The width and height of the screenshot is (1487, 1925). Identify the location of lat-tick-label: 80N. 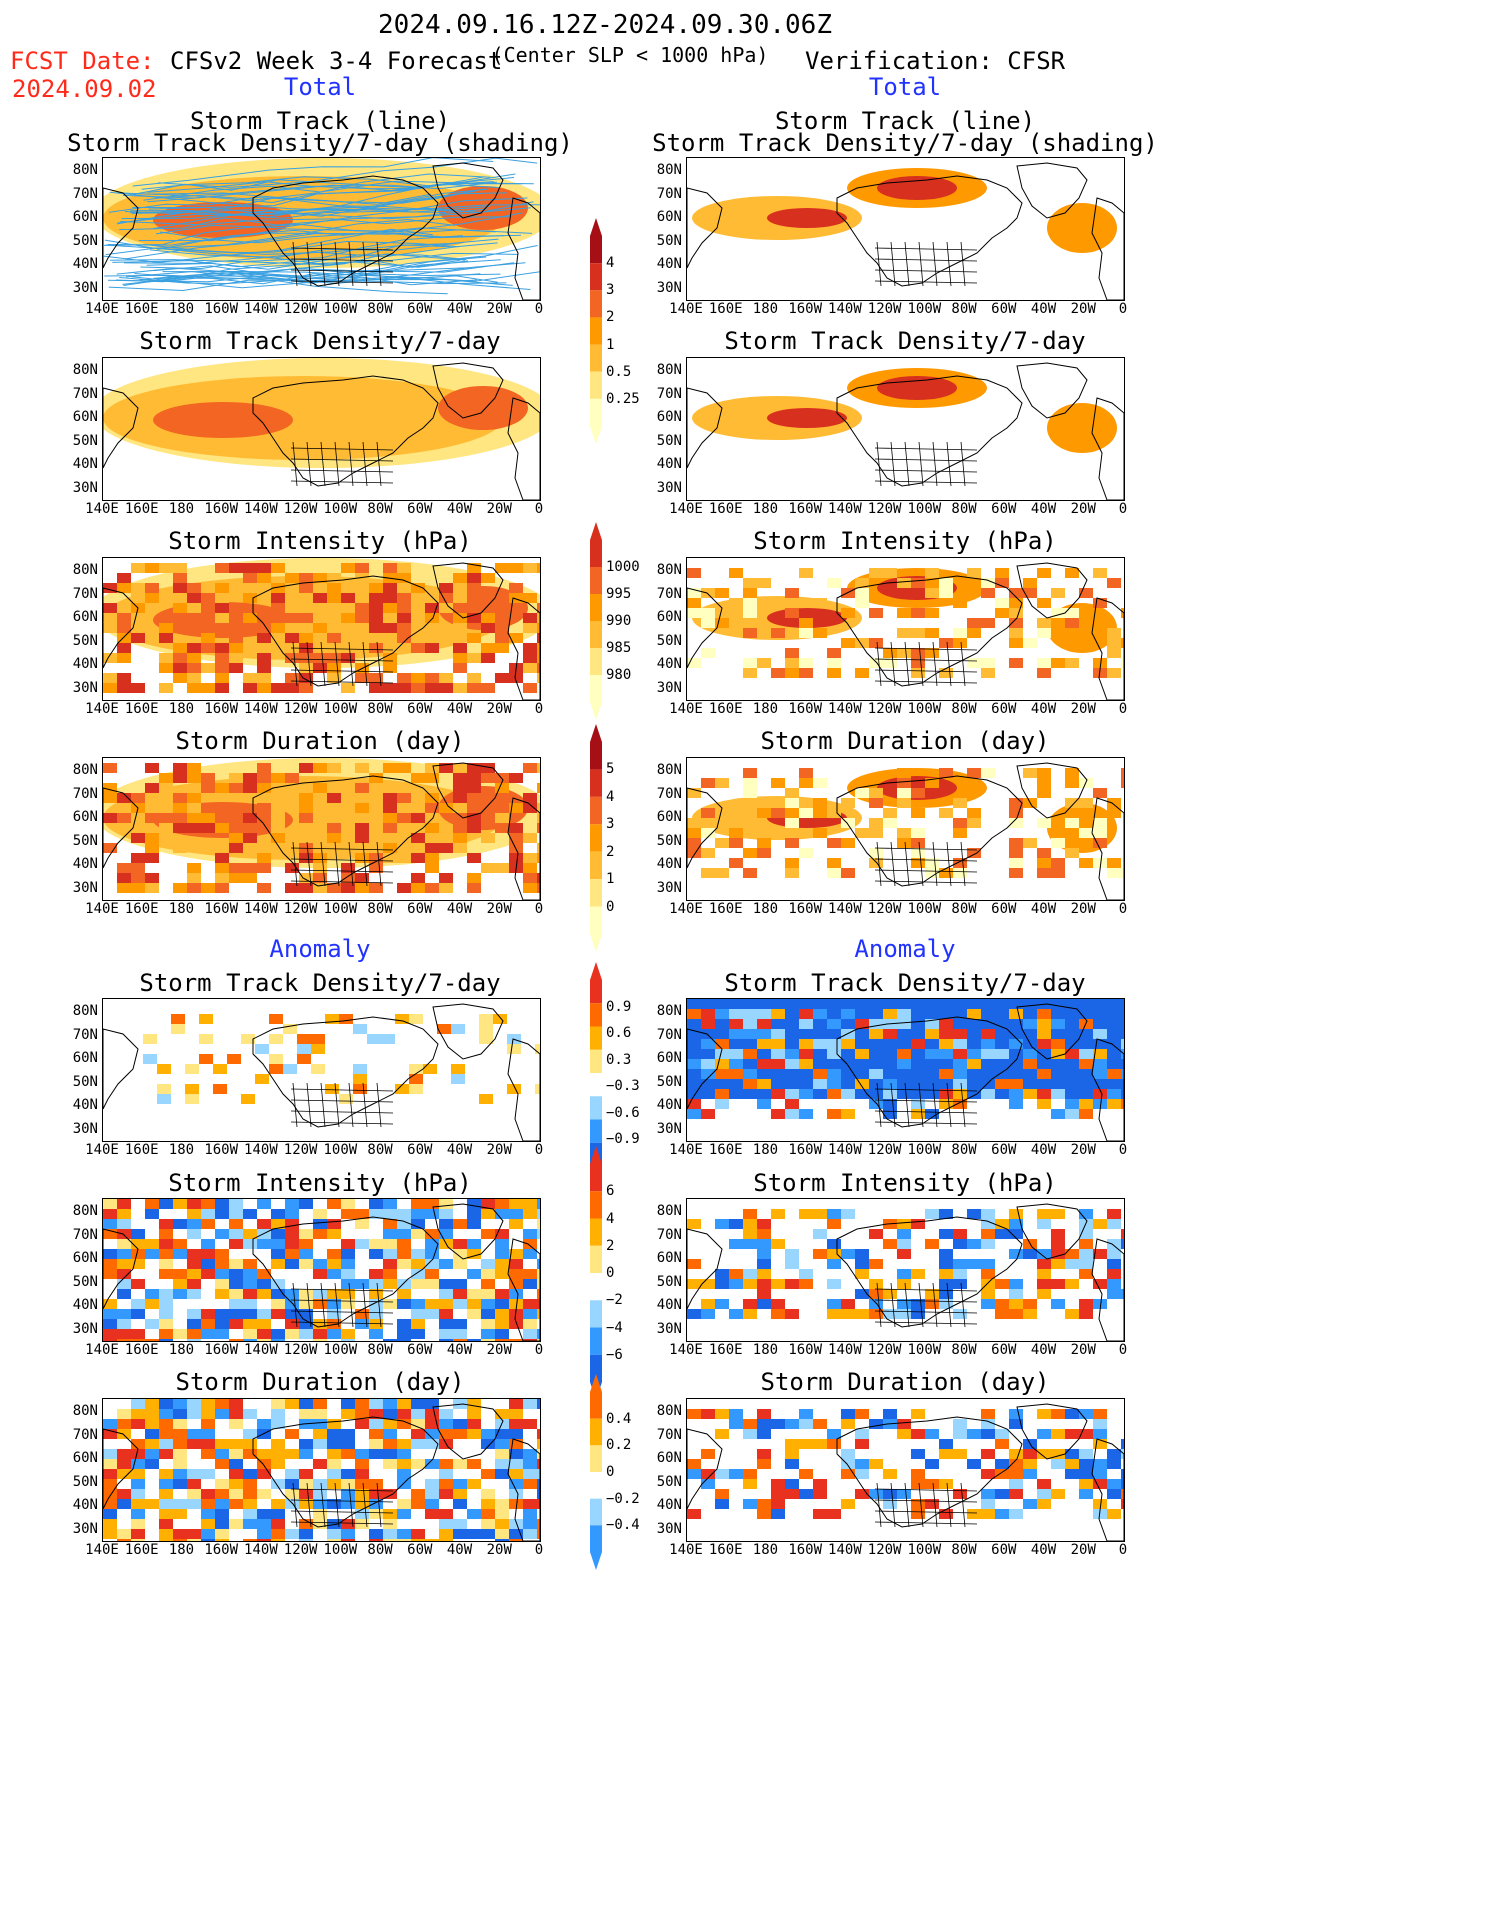
(85, 770).